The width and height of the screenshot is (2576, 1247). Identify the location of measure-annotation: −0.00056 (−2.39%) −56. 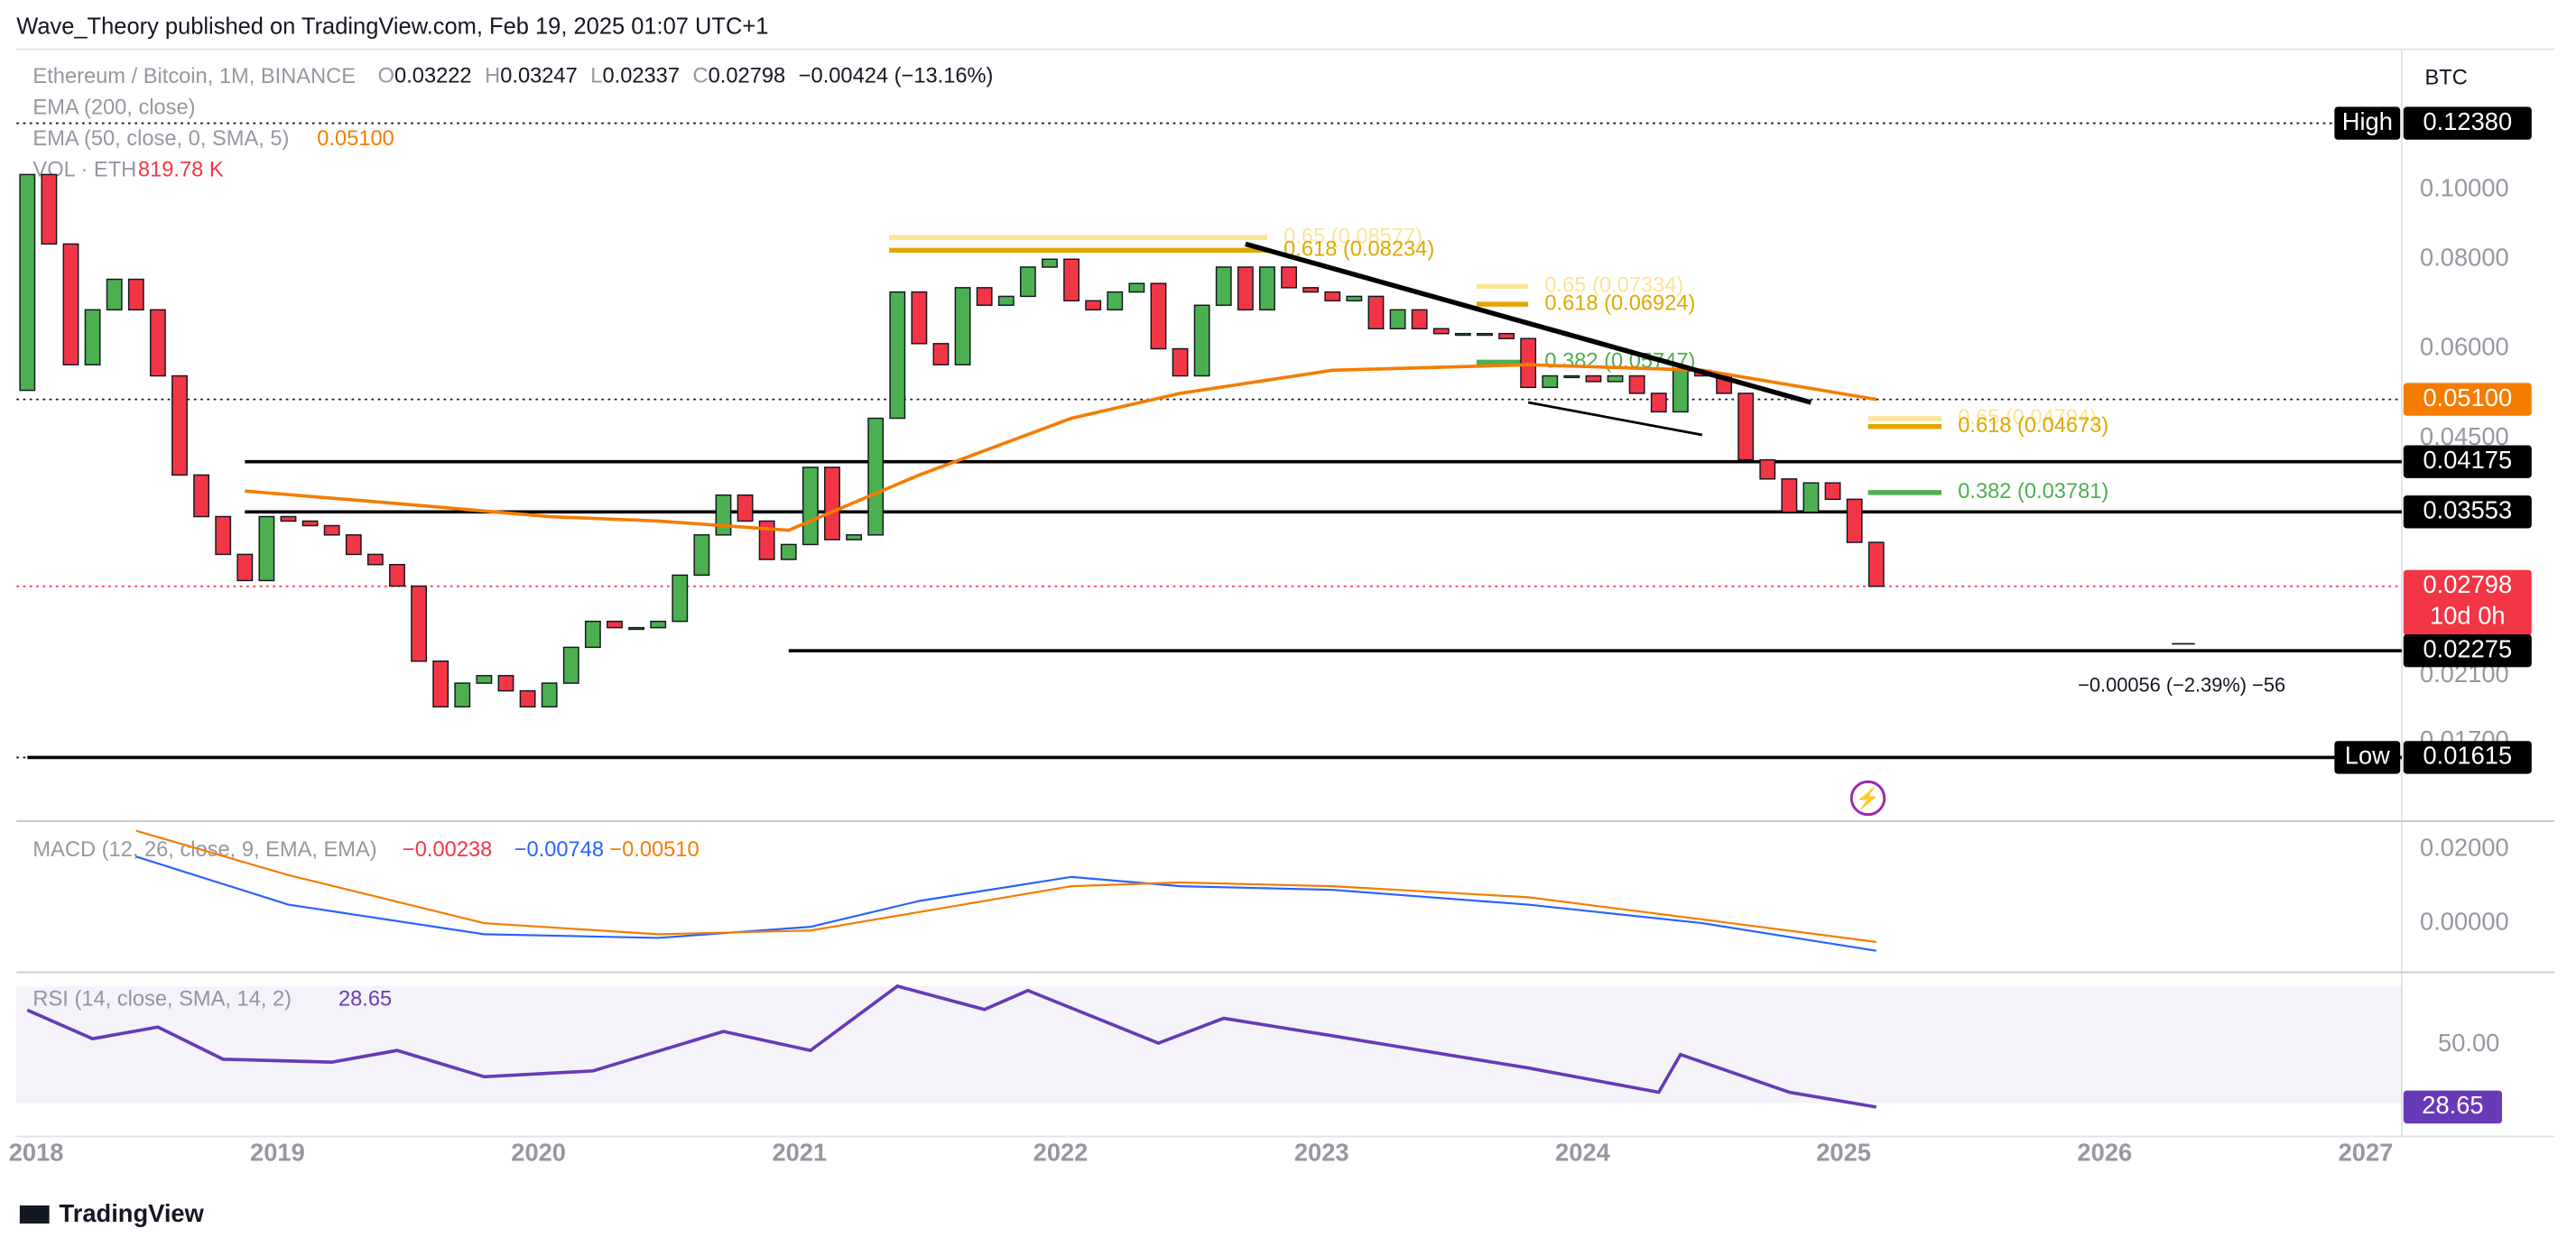
(2181, 685).